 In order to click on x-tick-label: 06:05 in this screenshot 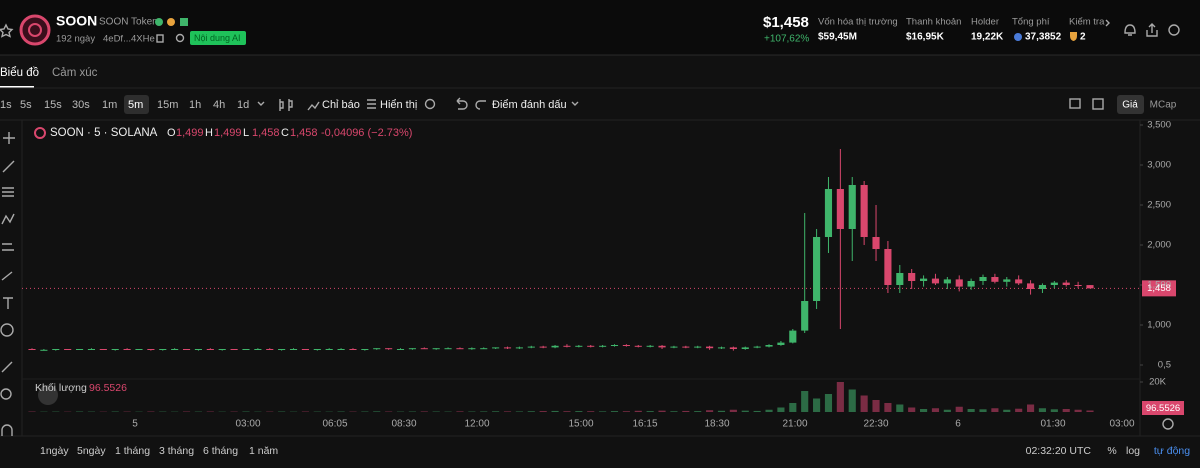, I will do `click(334, 424)`.